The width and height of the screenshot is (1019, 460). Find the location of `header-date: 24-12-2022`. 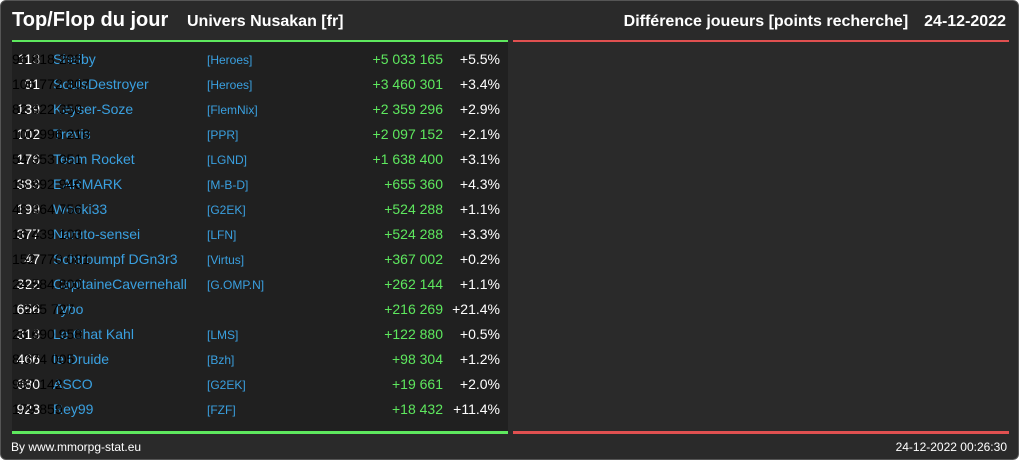

header-date: 24-12-2022 is located at coordinates (965, 21).